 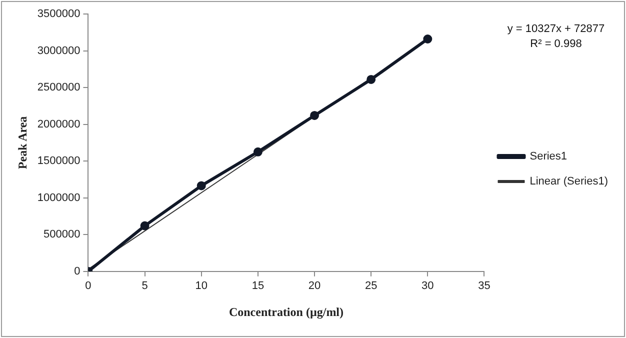 I want to click on text: R² = 0.998, so click(x=556, y=44).